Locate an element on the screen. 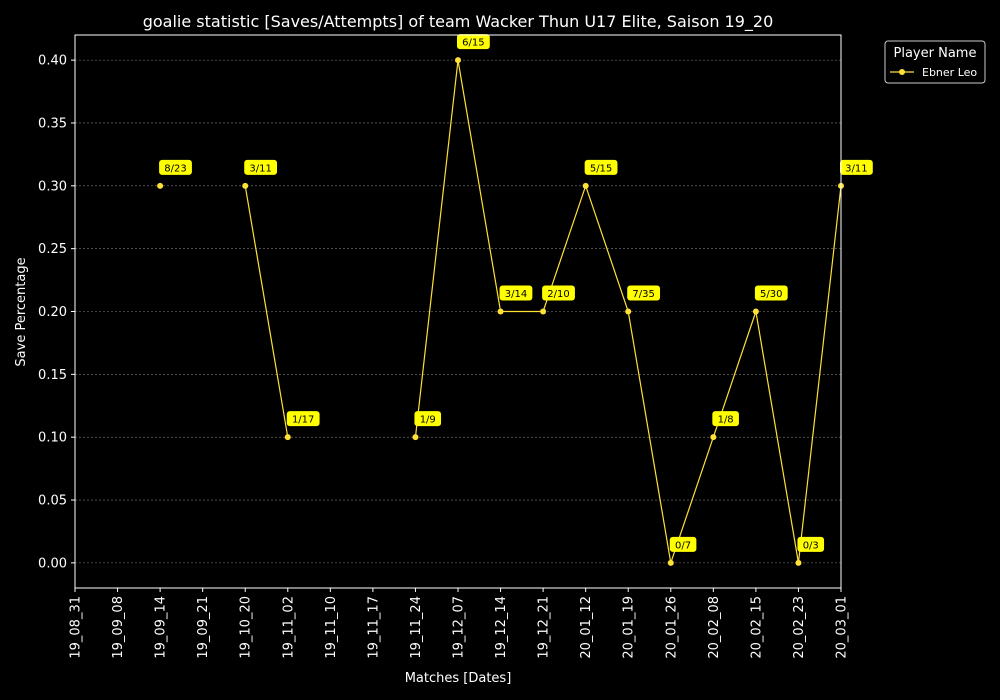 The image size is (1000, 700). y-tick-label: 0.35 is located at coordinates (52, 123).